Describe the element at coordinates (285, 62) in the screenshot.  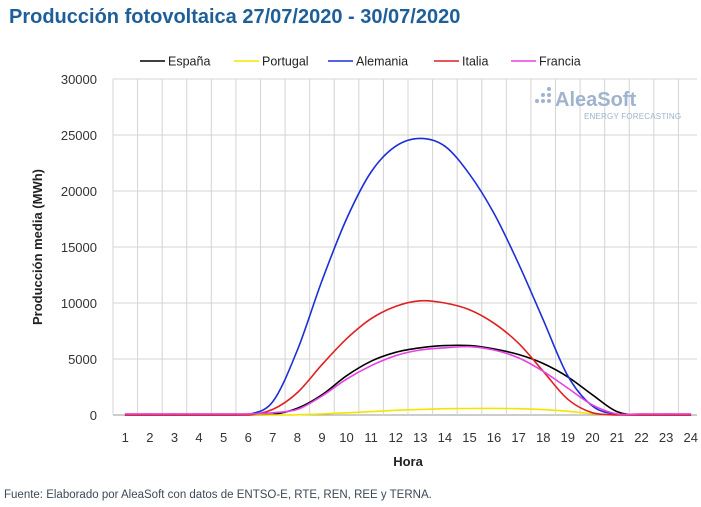
I see `legend-label: Portugal` at that location.